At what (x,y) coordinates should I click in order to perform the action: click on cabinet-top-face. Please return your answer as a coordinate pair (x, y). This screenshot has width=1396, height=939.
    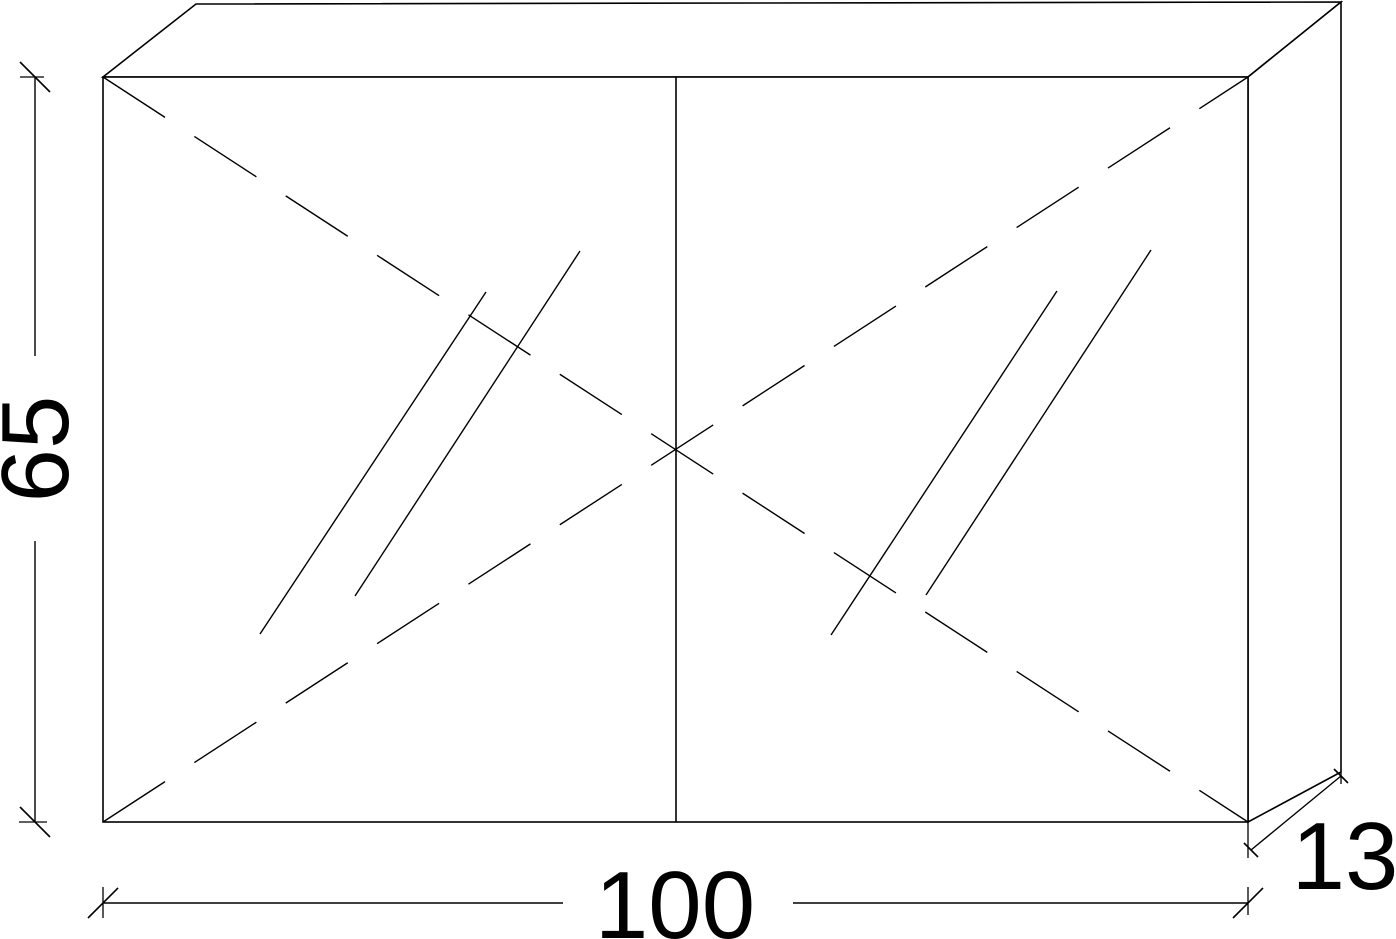
    Looking at the image, I should click on (722, 39).